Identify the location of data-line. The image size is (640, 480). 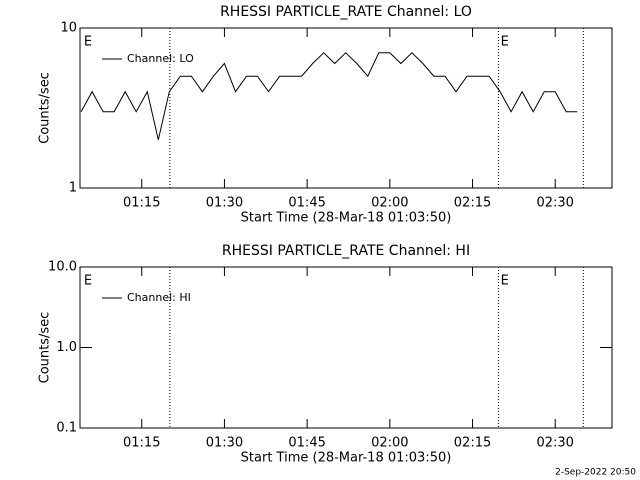
(329, 96).